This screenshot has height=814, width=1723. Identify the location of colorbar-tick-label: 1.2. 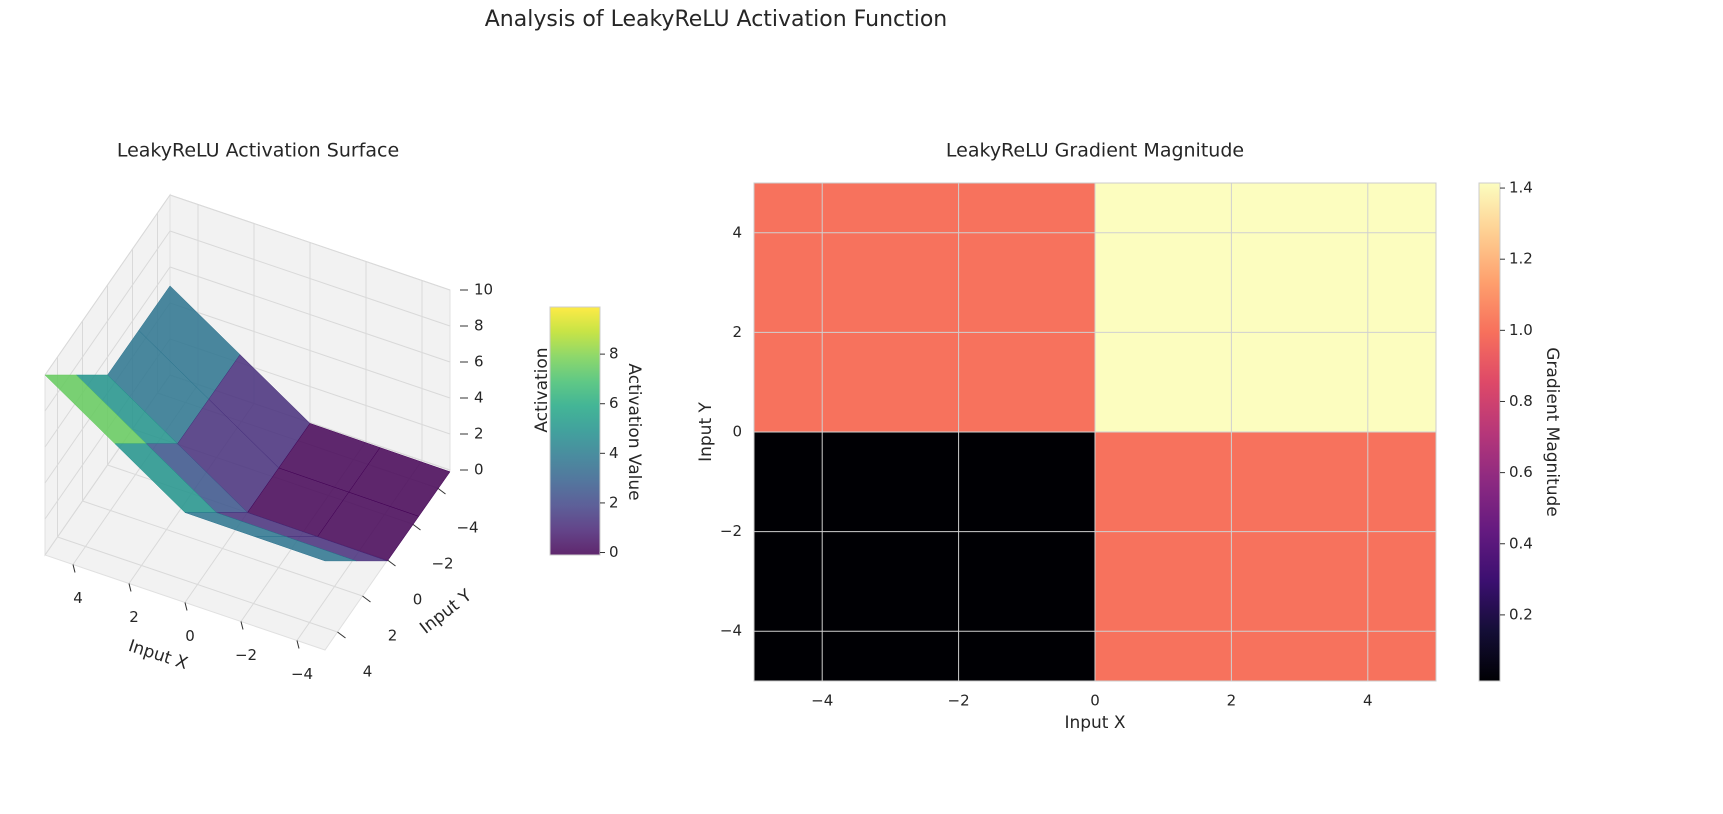
(1521, 259).